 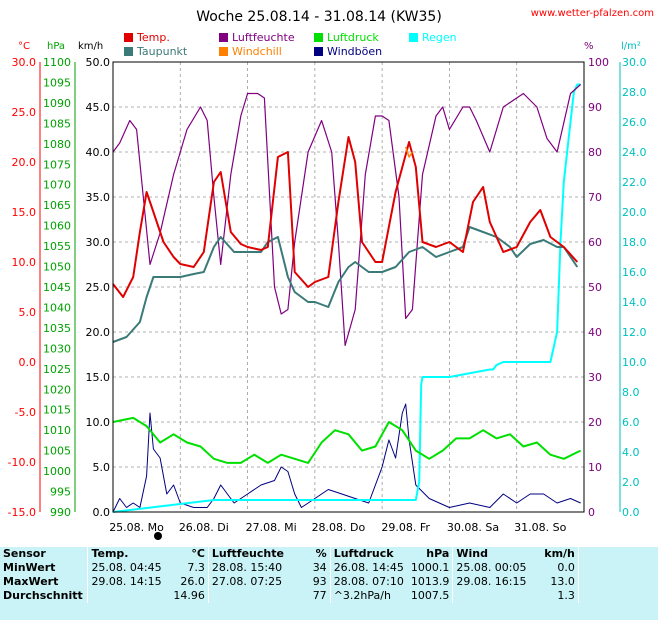 I want to click on cell-temp-value: 14.96, so click(x=189, y=595).